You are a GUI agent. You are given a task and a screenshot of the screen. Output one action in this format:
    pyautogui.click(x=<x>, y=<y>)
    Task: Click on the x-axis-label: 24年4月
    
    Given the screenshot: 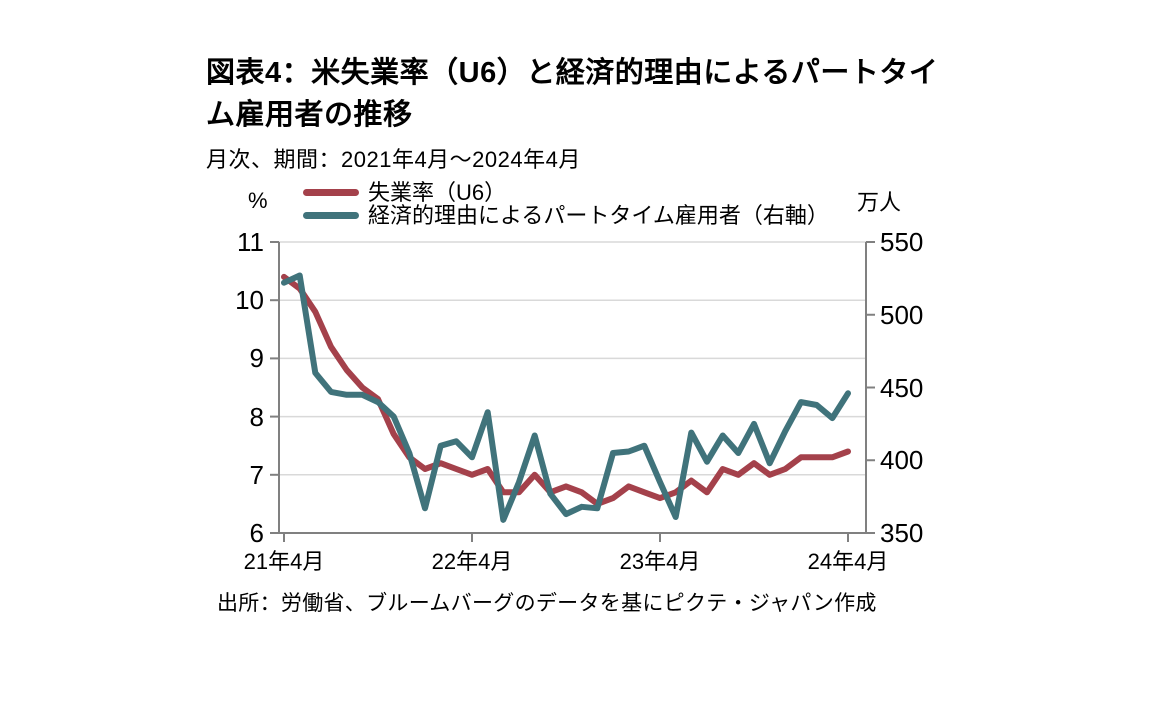 What is the action you would take?
    pyautogui.click(x=848, y=561)
    